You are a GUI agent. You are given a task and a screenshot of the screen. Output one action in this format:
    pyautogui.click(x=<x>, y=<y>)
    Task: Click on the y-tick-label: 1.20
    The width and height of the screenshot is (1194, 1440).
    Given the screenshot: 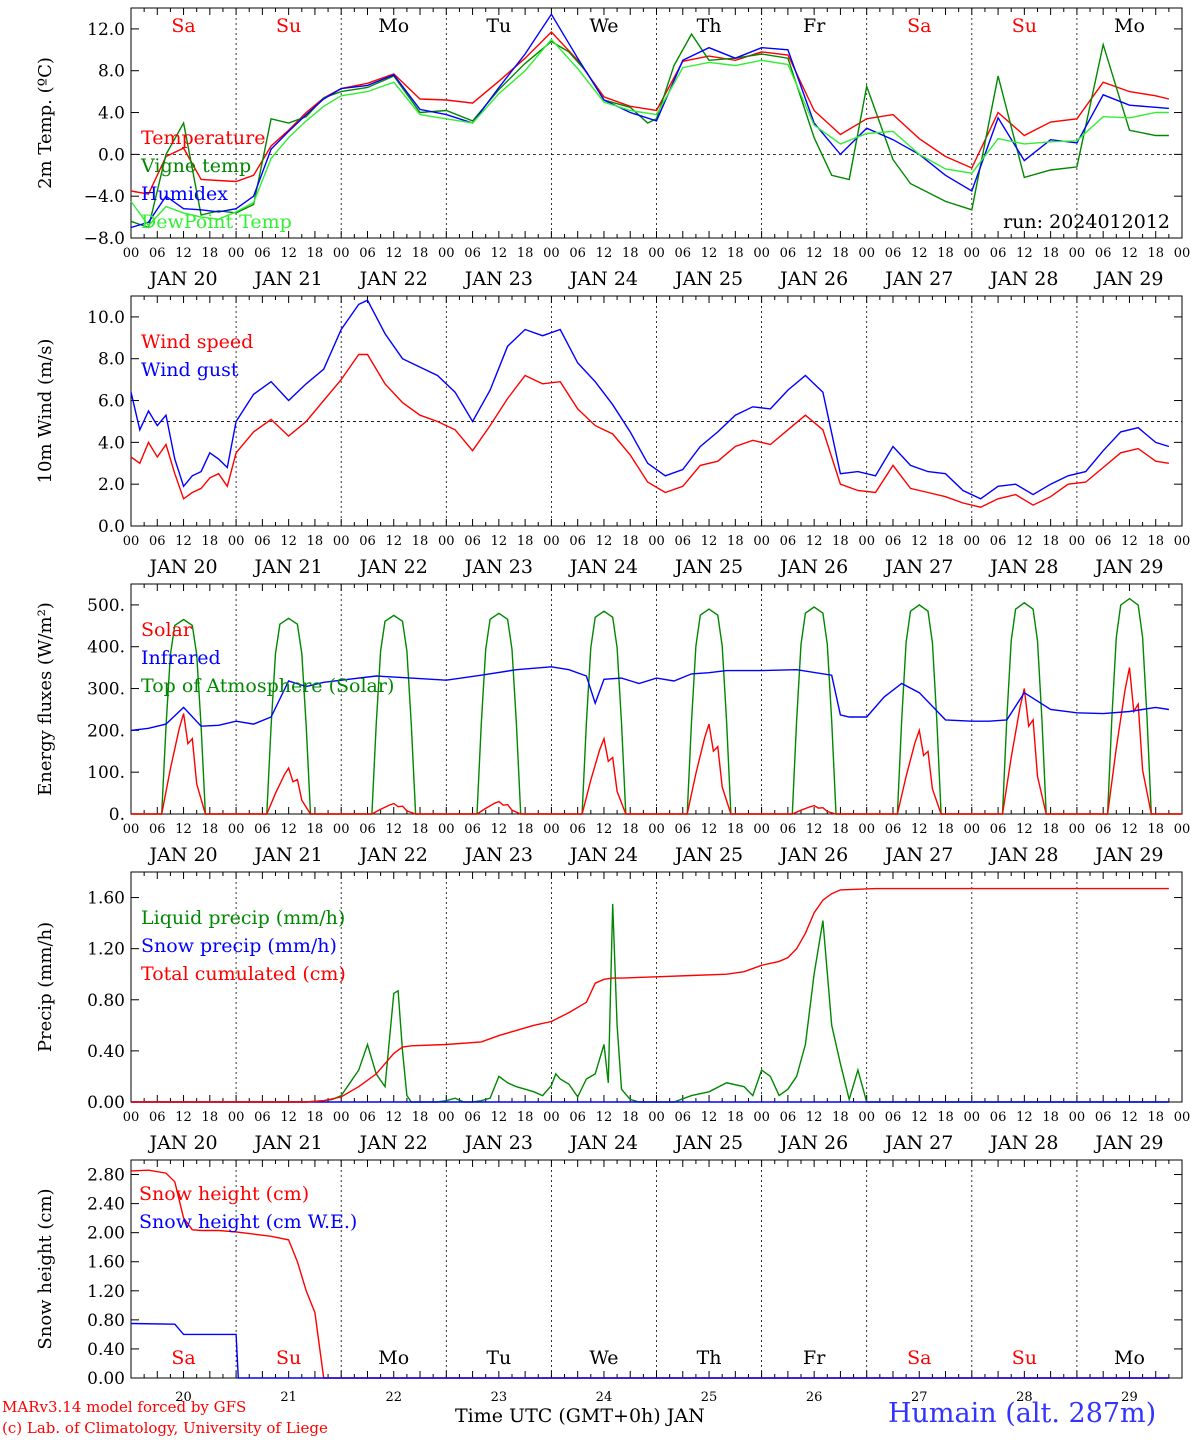 What is the action you would take?
    pyautogui.click(x=106, y=950)
    